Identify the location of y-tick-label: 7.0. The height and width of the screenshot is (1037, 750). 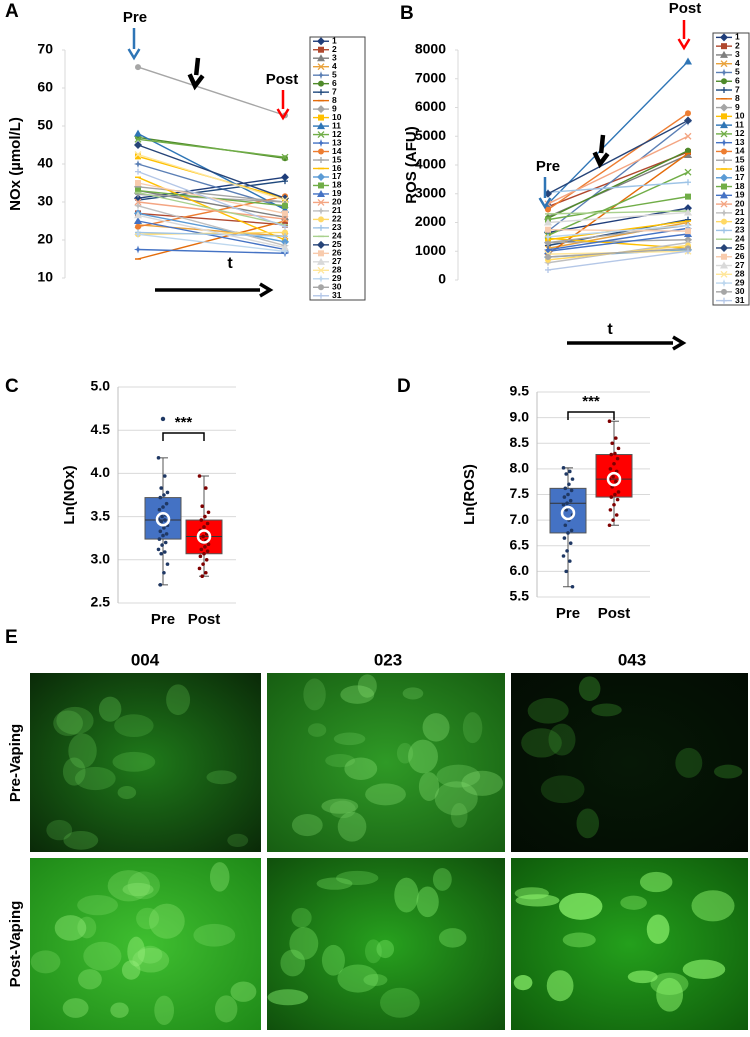
(520, 519).